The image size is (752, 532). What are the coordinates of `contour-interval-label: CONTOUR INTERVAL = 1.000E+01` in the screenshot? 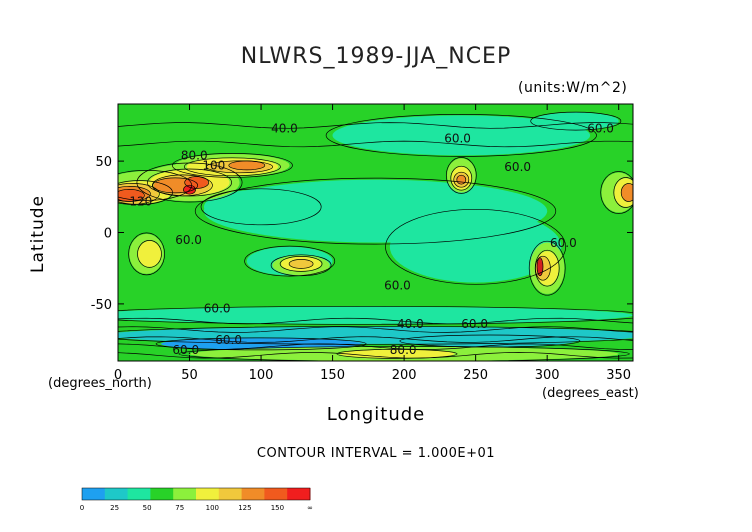 It's located at (376, 453).